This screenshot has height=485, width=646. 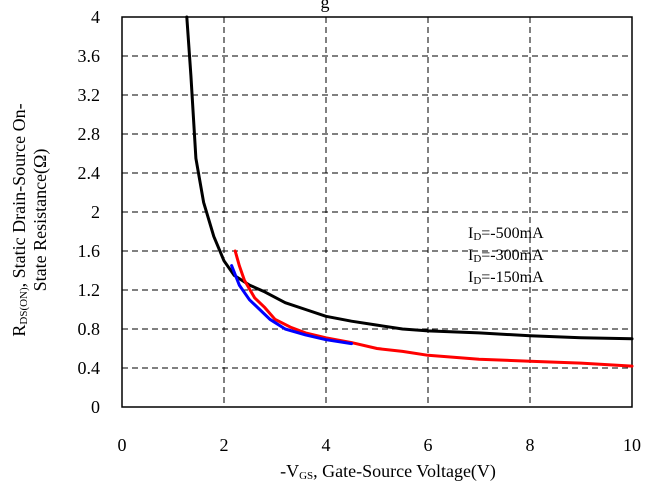 I want to click on top-label: g, so click(x=325, y=6).